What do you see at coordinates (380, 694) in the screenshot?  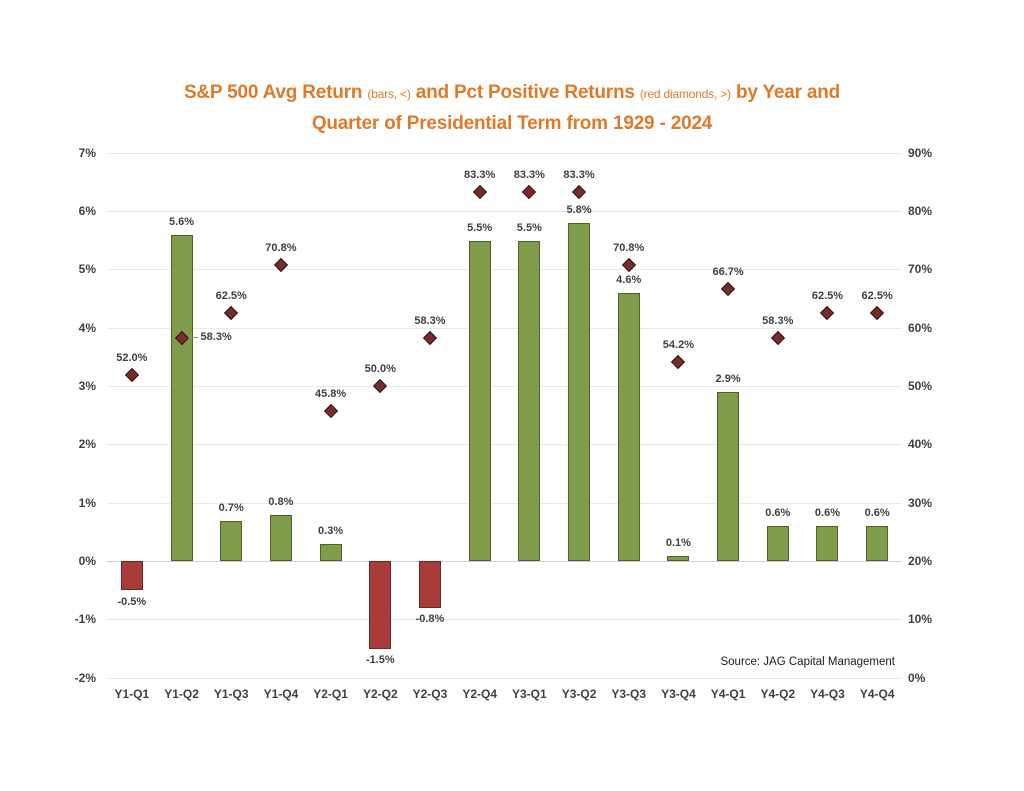 I see `x-axis-label: Y2-Q2` at bounding box center [380, 694].